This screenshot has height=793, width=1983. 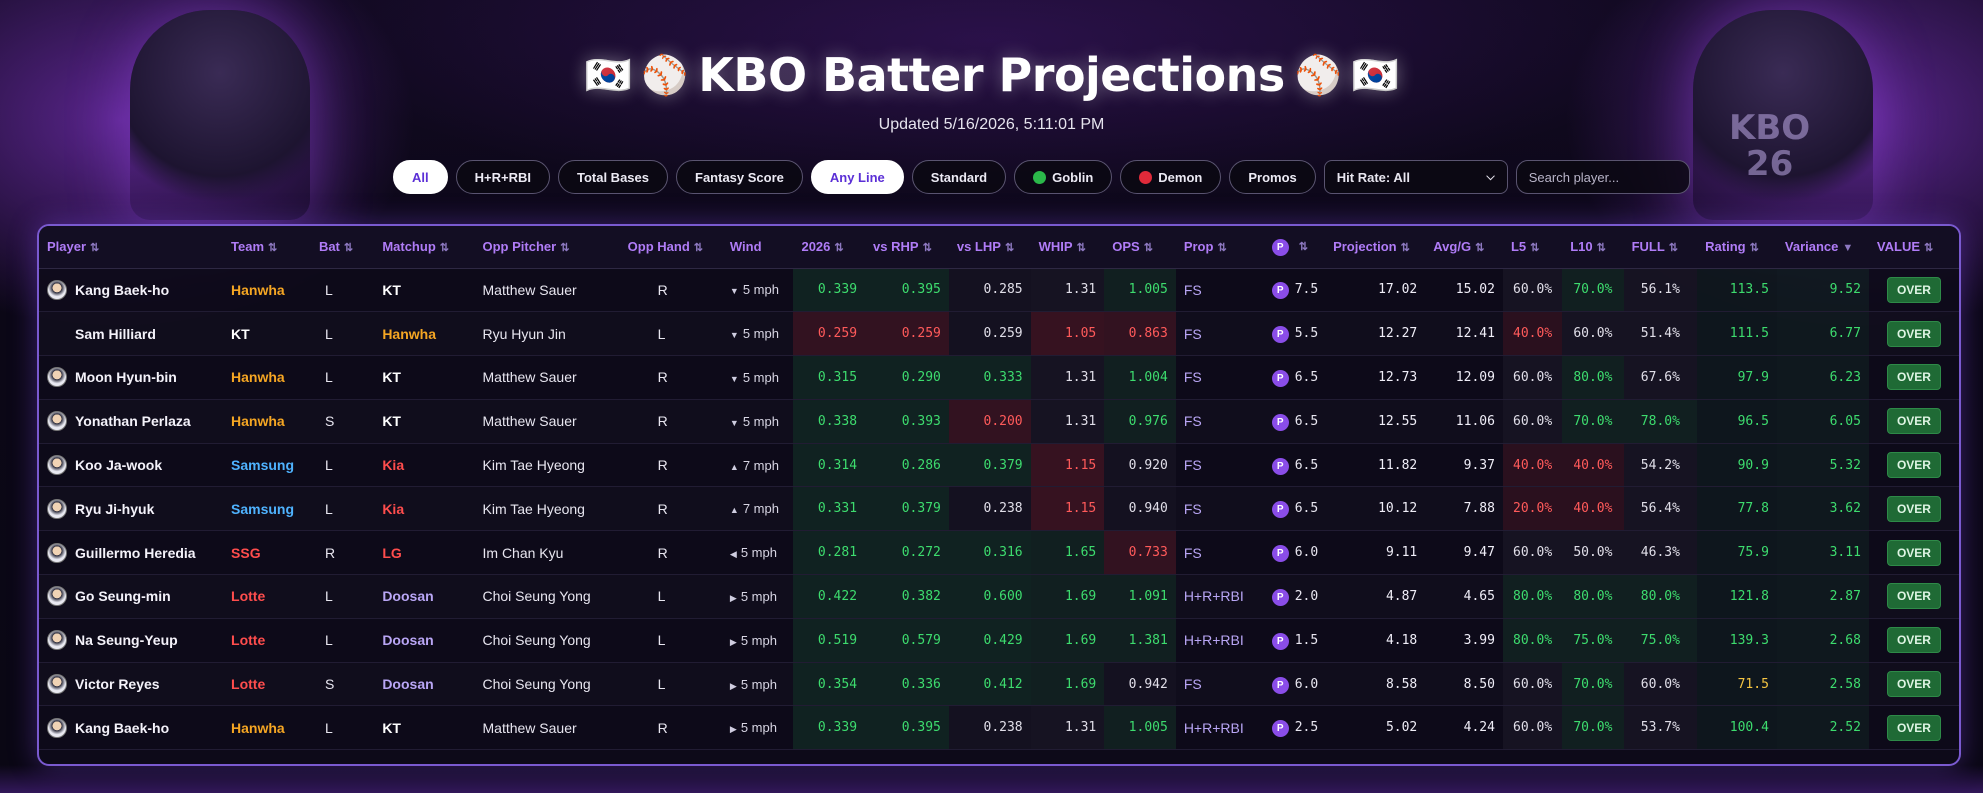 I want to click on column-header-vs-lhp: vs LHP ⇅, so click(x=989, y=247).